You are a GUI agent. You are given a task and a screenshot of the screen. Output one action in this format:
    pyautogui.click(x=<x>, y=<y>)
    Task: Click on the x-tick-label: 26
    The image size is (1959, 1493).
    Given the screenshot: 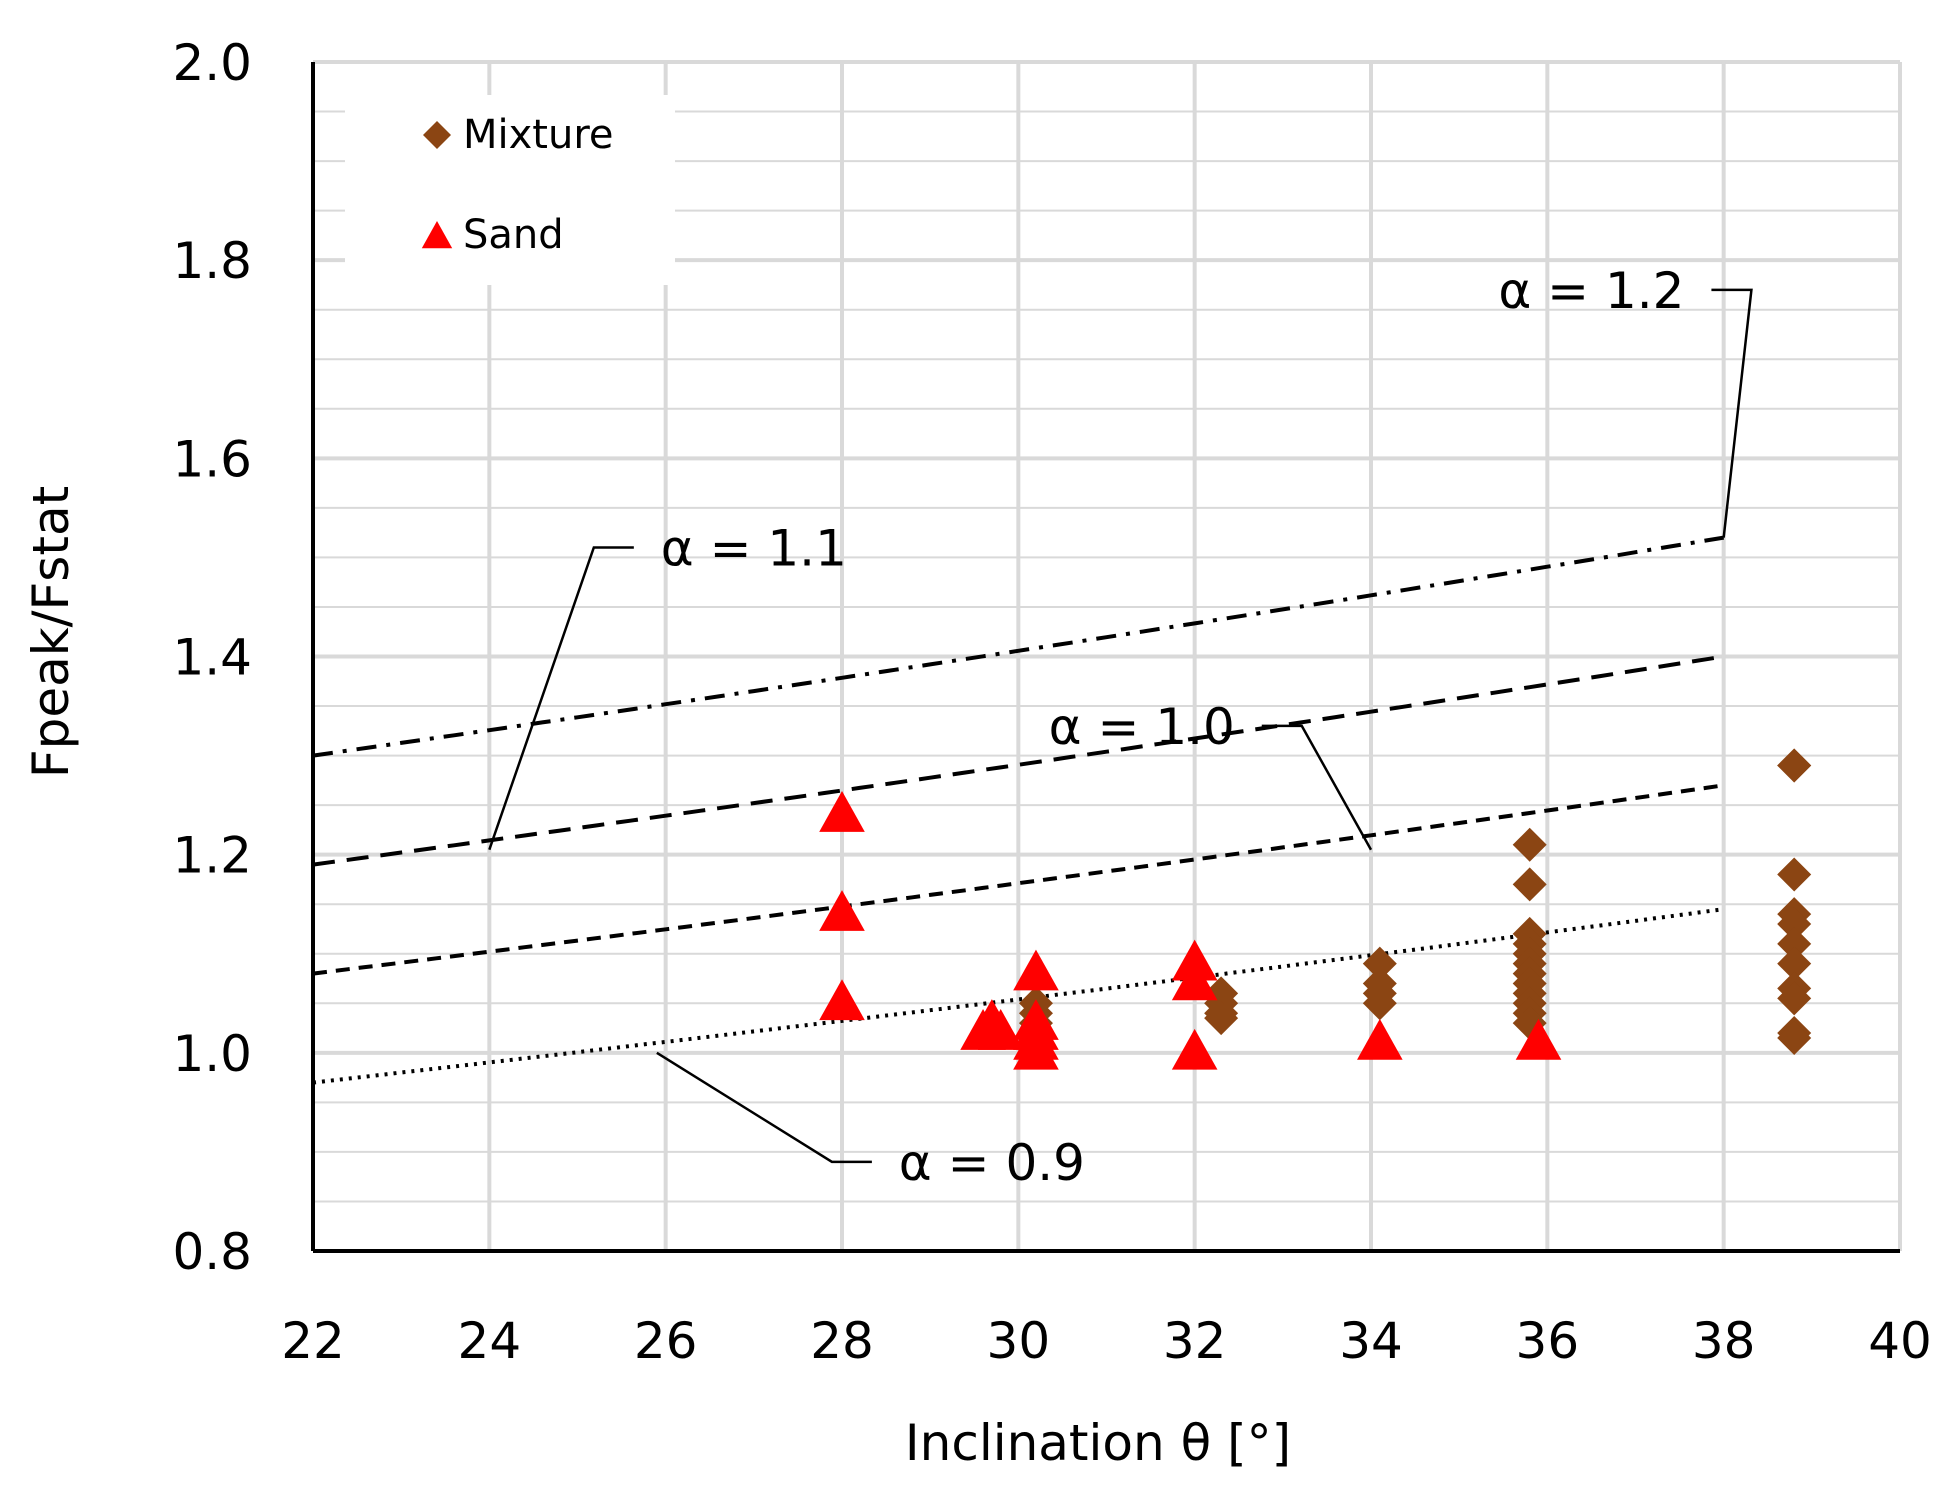 What is the action you would take?
    pyautogui.click(x=666, y=1341)
    